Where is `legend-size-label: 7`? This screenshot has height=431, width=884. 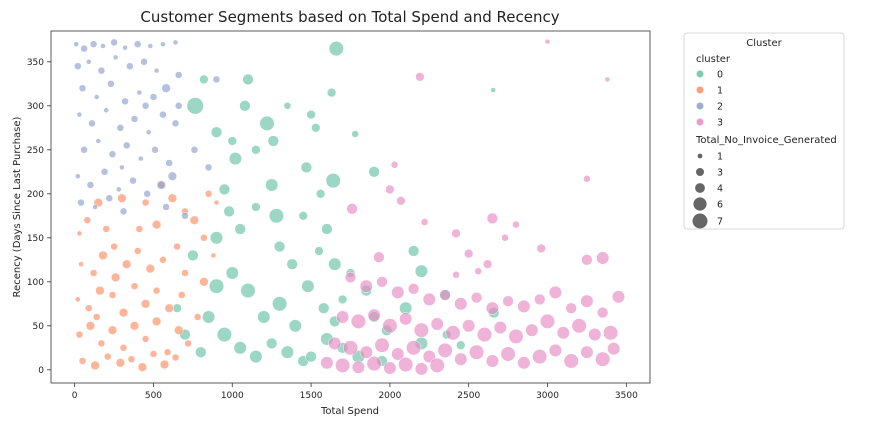 legend-size-label: 7 is located at coordinates (720, 222).